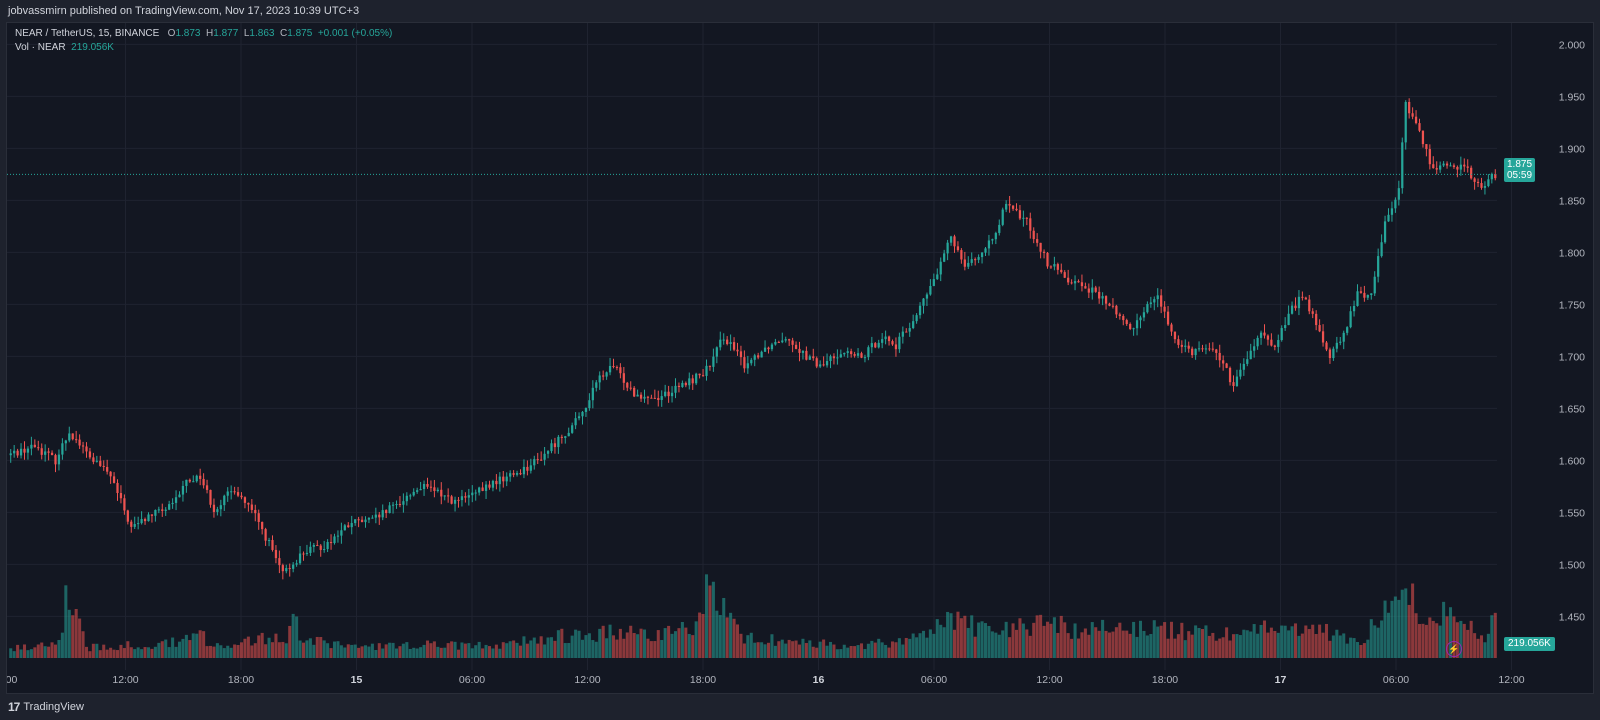  I want to click on volume-price-tag: 219.056K, so click(1529, 644).